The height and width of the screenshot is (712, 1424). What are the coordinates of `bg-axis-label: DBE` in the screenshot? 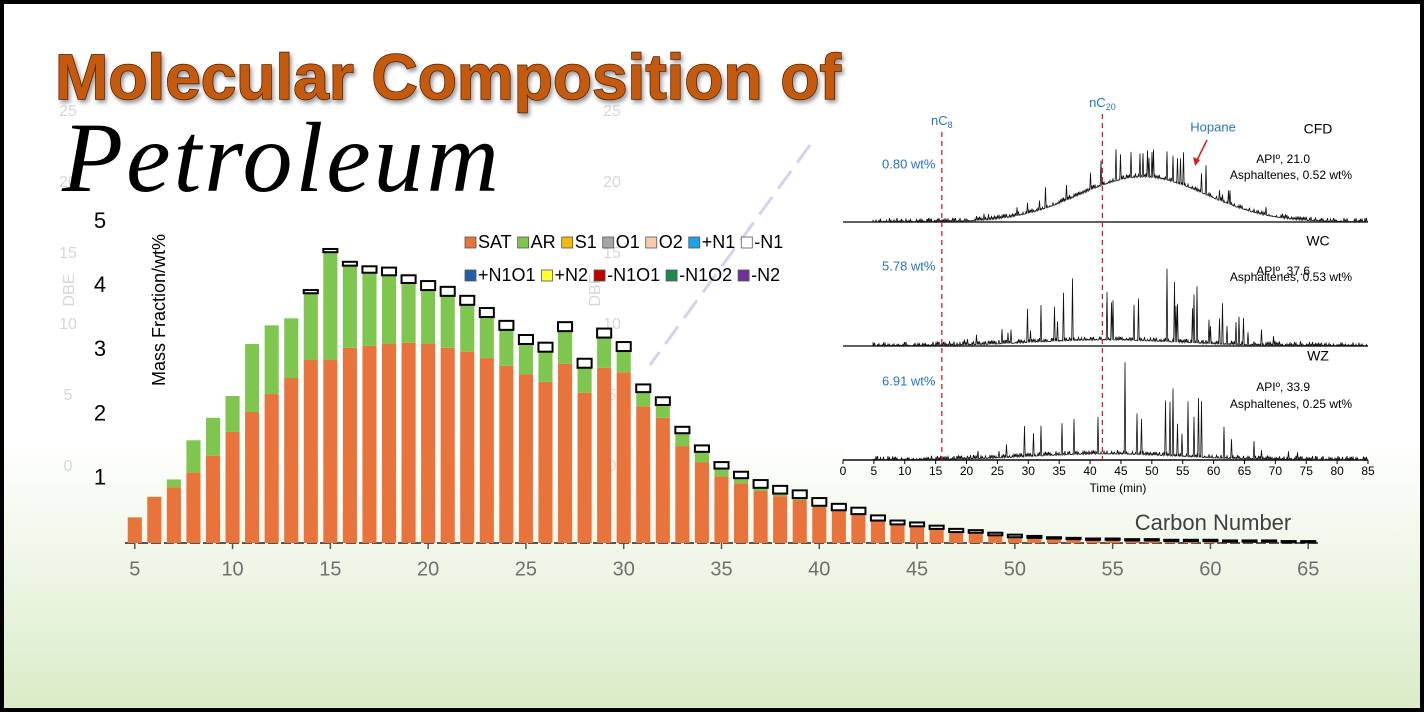 It's located at (595, 290).